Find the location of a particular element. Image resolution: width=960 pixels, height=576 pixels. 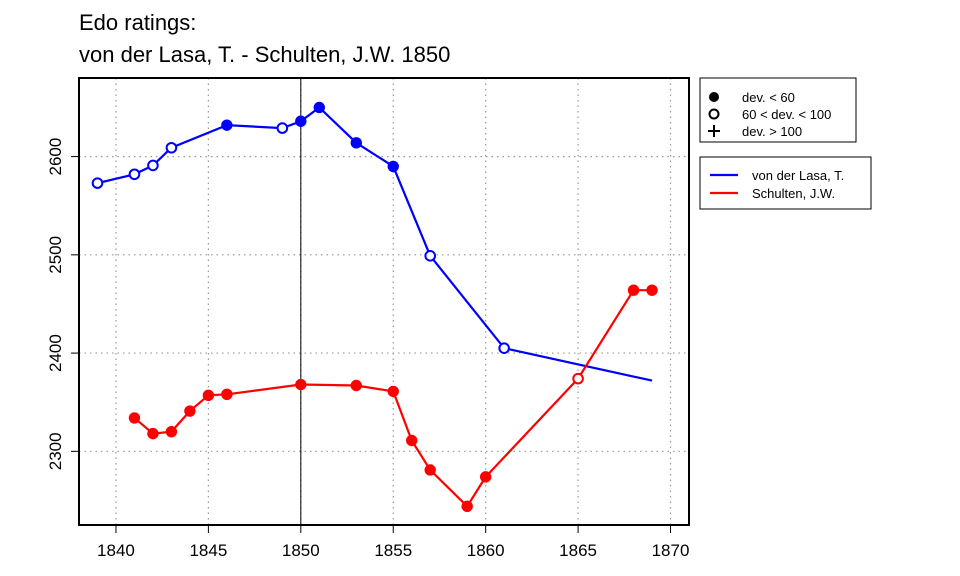

y-axis: 2300 2400 2500 2600 is located at coordinates (62, 304).